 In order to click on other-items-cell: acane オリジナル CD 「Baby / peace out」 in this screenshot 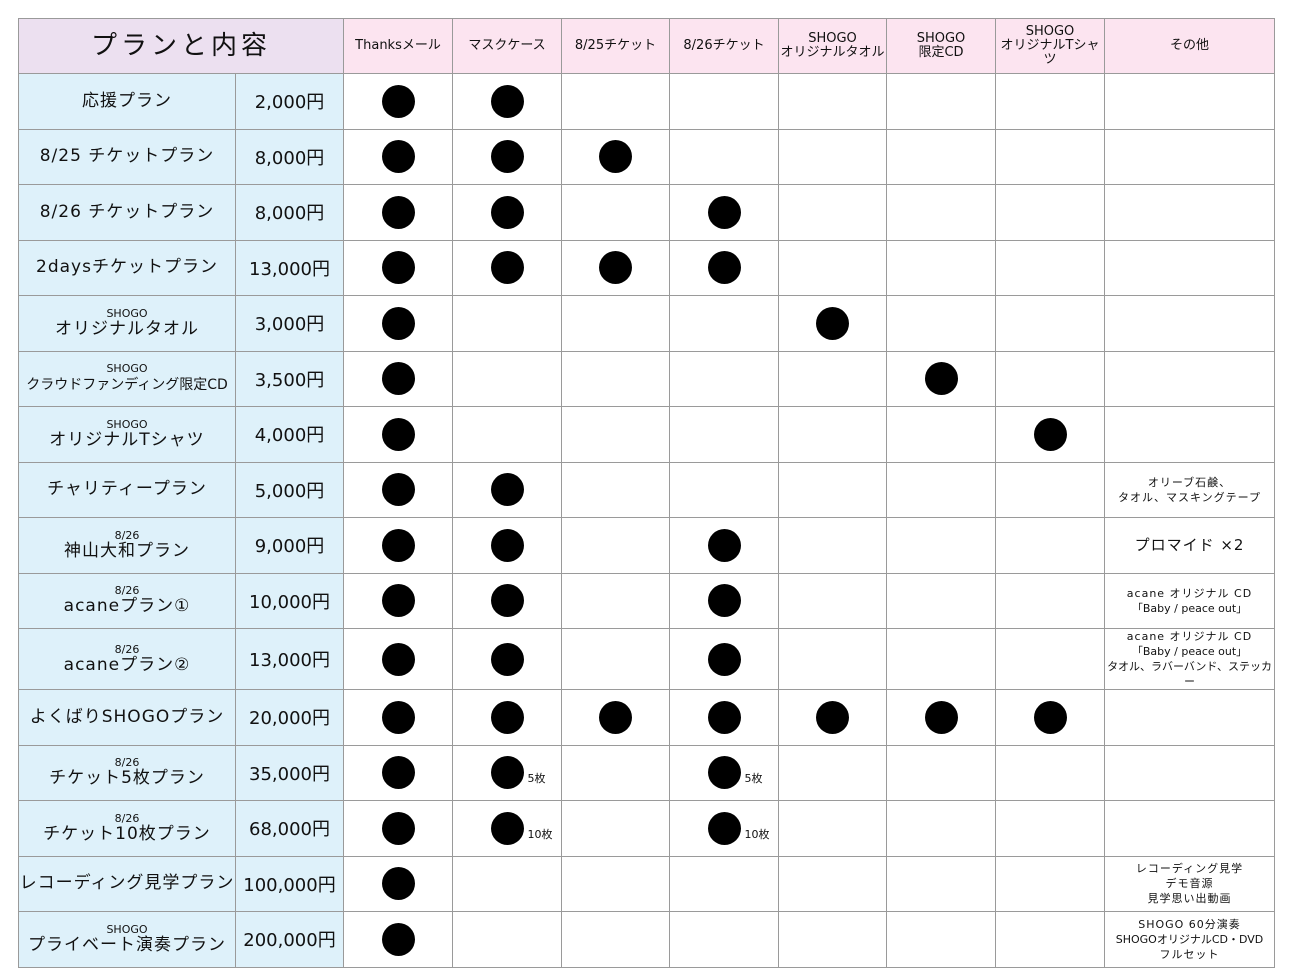, I will do `click(1190, 600)`.